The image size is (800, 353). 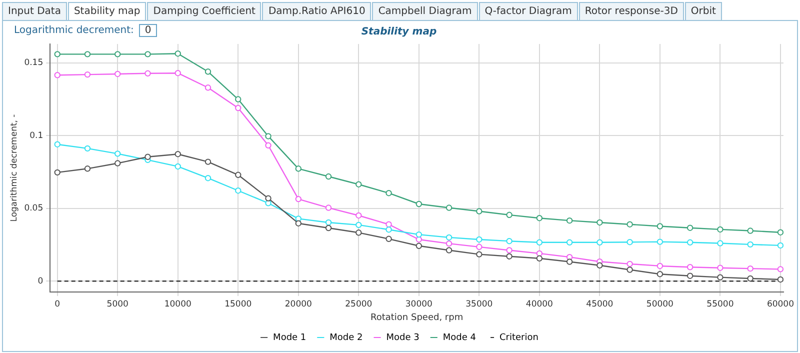 I want to click on x-tick-label: 50000, so click(x=660, y=304).